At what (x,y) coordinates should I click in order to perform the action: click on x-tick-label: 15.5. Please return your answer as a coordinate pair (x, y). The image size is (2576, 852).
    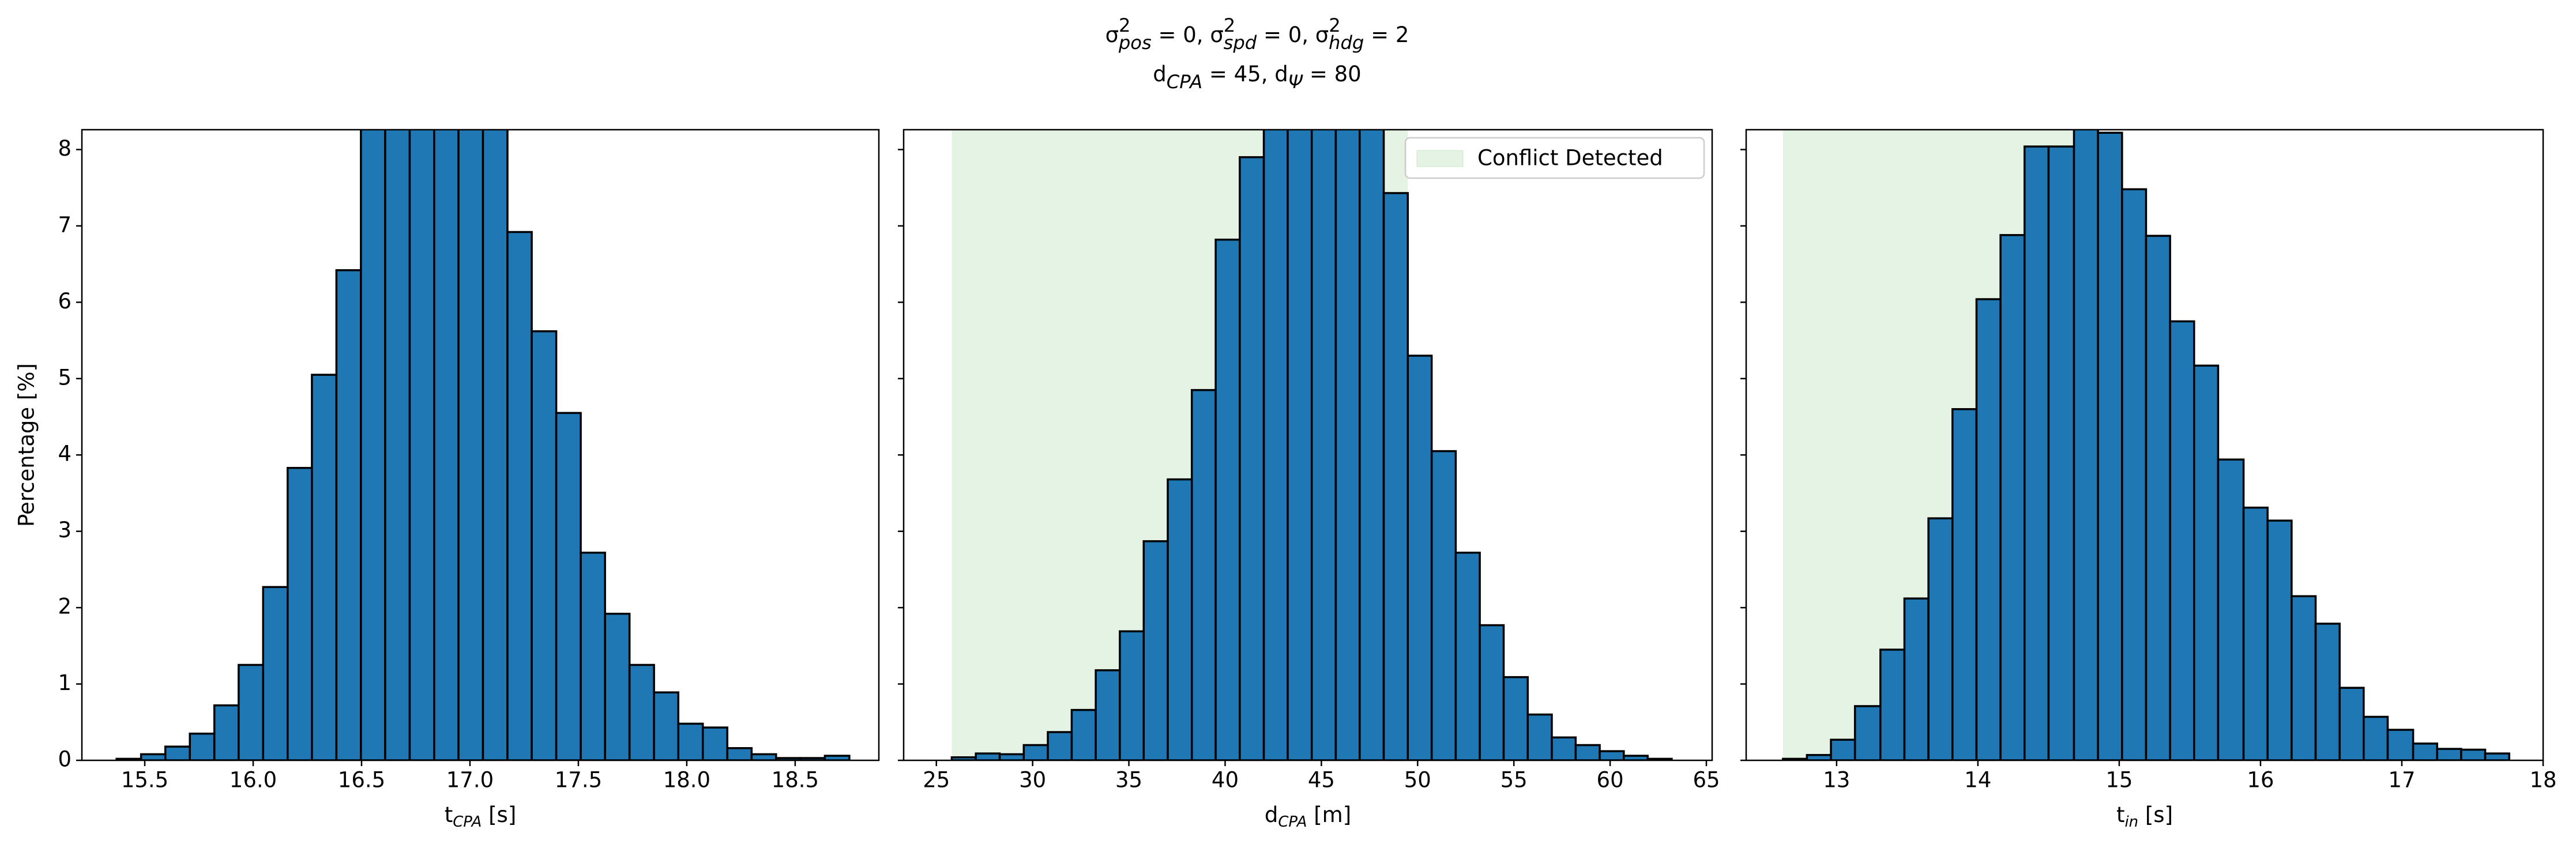
    Looking at the image, I should click on (144, 780).